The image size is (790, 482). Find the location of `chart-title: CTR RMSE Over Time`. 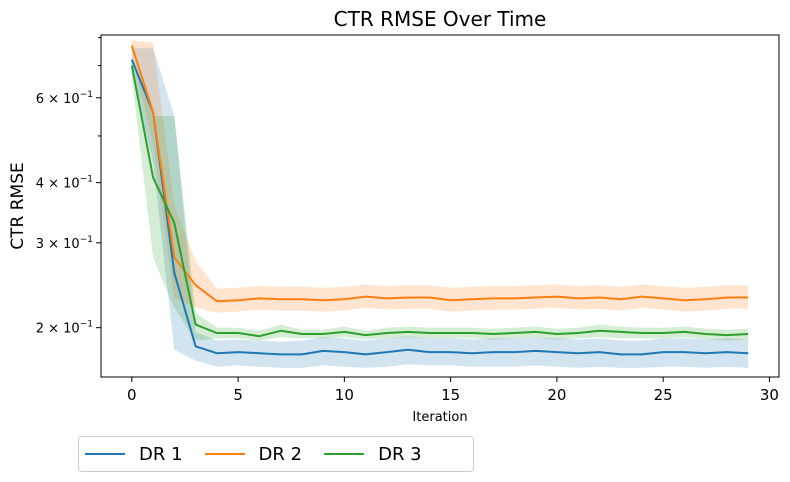

chart-title: CTR RMSE Over Time is located at coordinates (440, 19).